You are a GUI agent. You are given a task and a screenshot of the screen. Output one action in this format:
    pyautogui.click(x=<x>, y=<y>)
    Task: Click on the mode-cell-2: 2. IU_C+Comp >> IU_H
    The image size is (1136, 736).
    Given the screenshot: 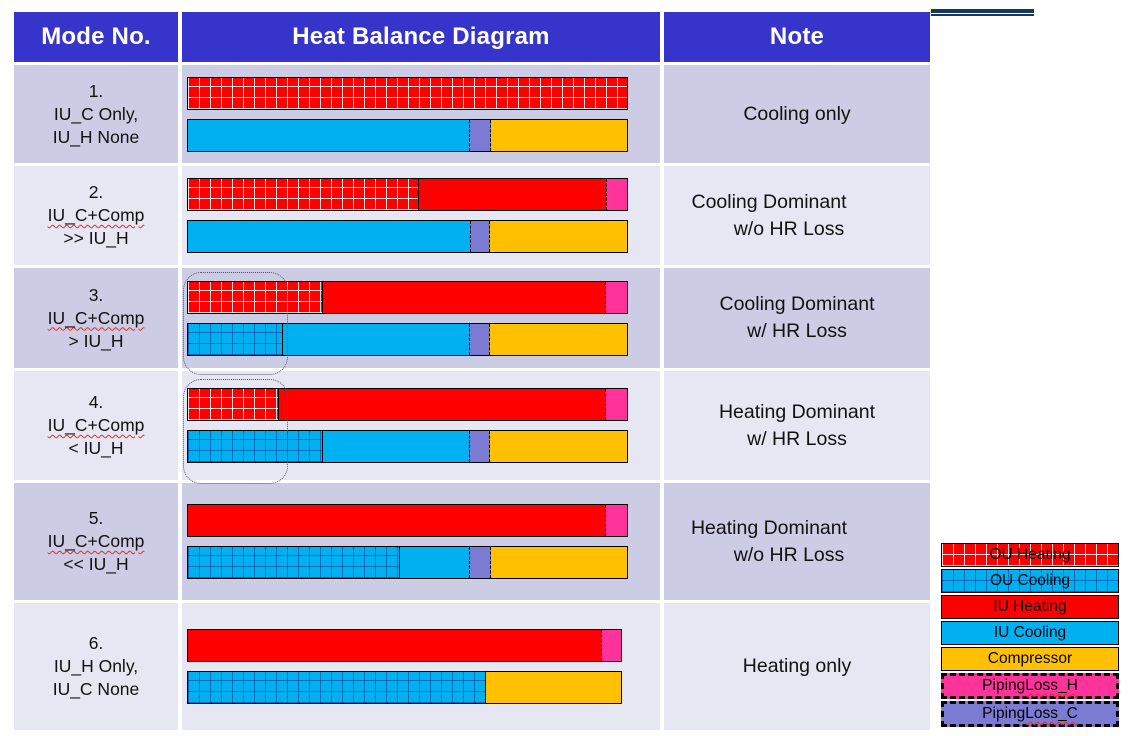 What is the action you would take?
    pyautogui.click(x=96, y=215)
    